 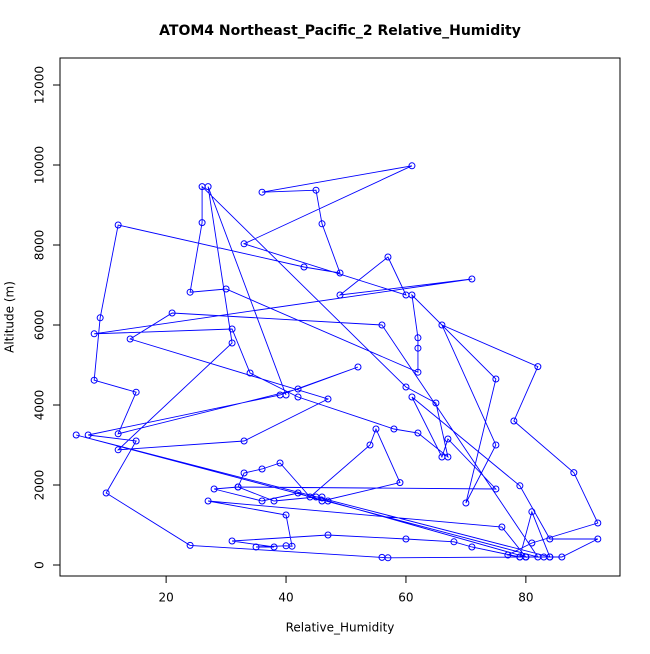 What do you see at coordinates (40, 485) in the screenshot?
I see `y-tick-label: 2000` at bounding box center [40, 485].